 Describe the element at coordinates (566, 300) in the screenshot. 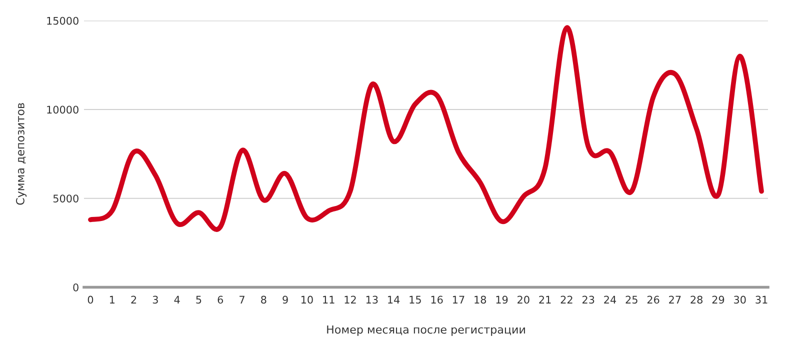

I see `x-tick-label: 22` at that location.